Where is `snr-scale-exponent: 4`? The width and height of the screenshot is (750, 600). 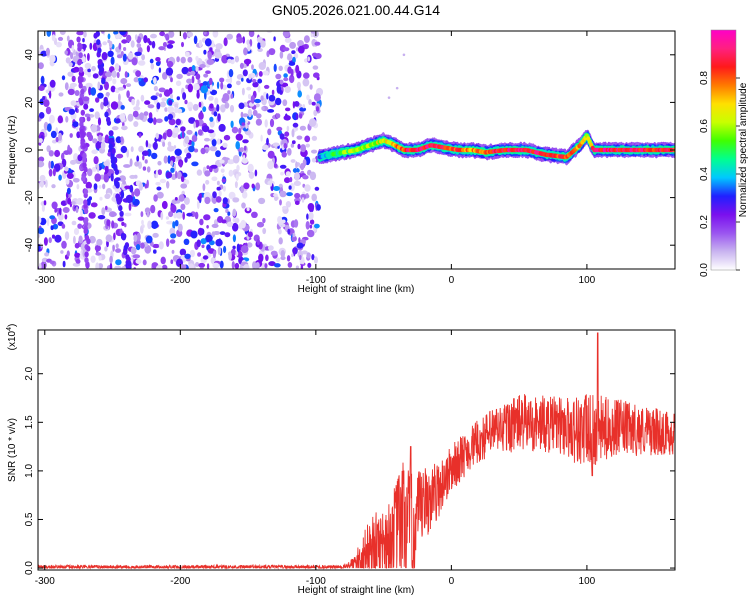 snr-scale-exponent: 4 is located at coordinates (9, 329).